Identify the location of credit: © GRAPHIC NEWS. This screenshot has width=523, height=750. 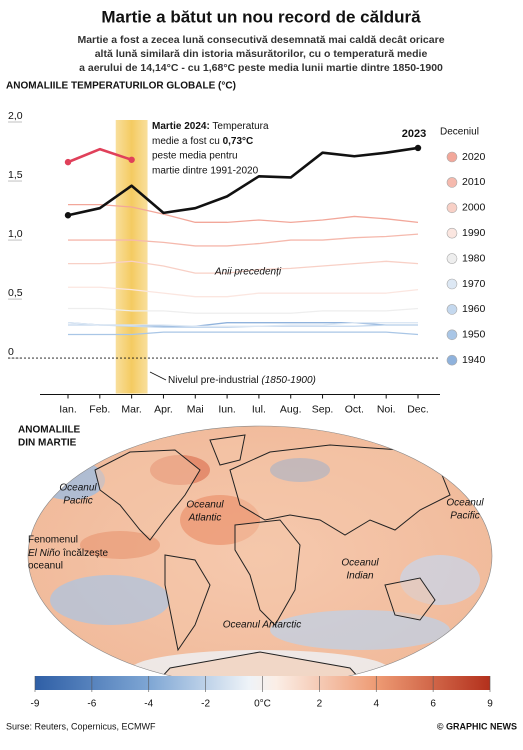
(477, 726).